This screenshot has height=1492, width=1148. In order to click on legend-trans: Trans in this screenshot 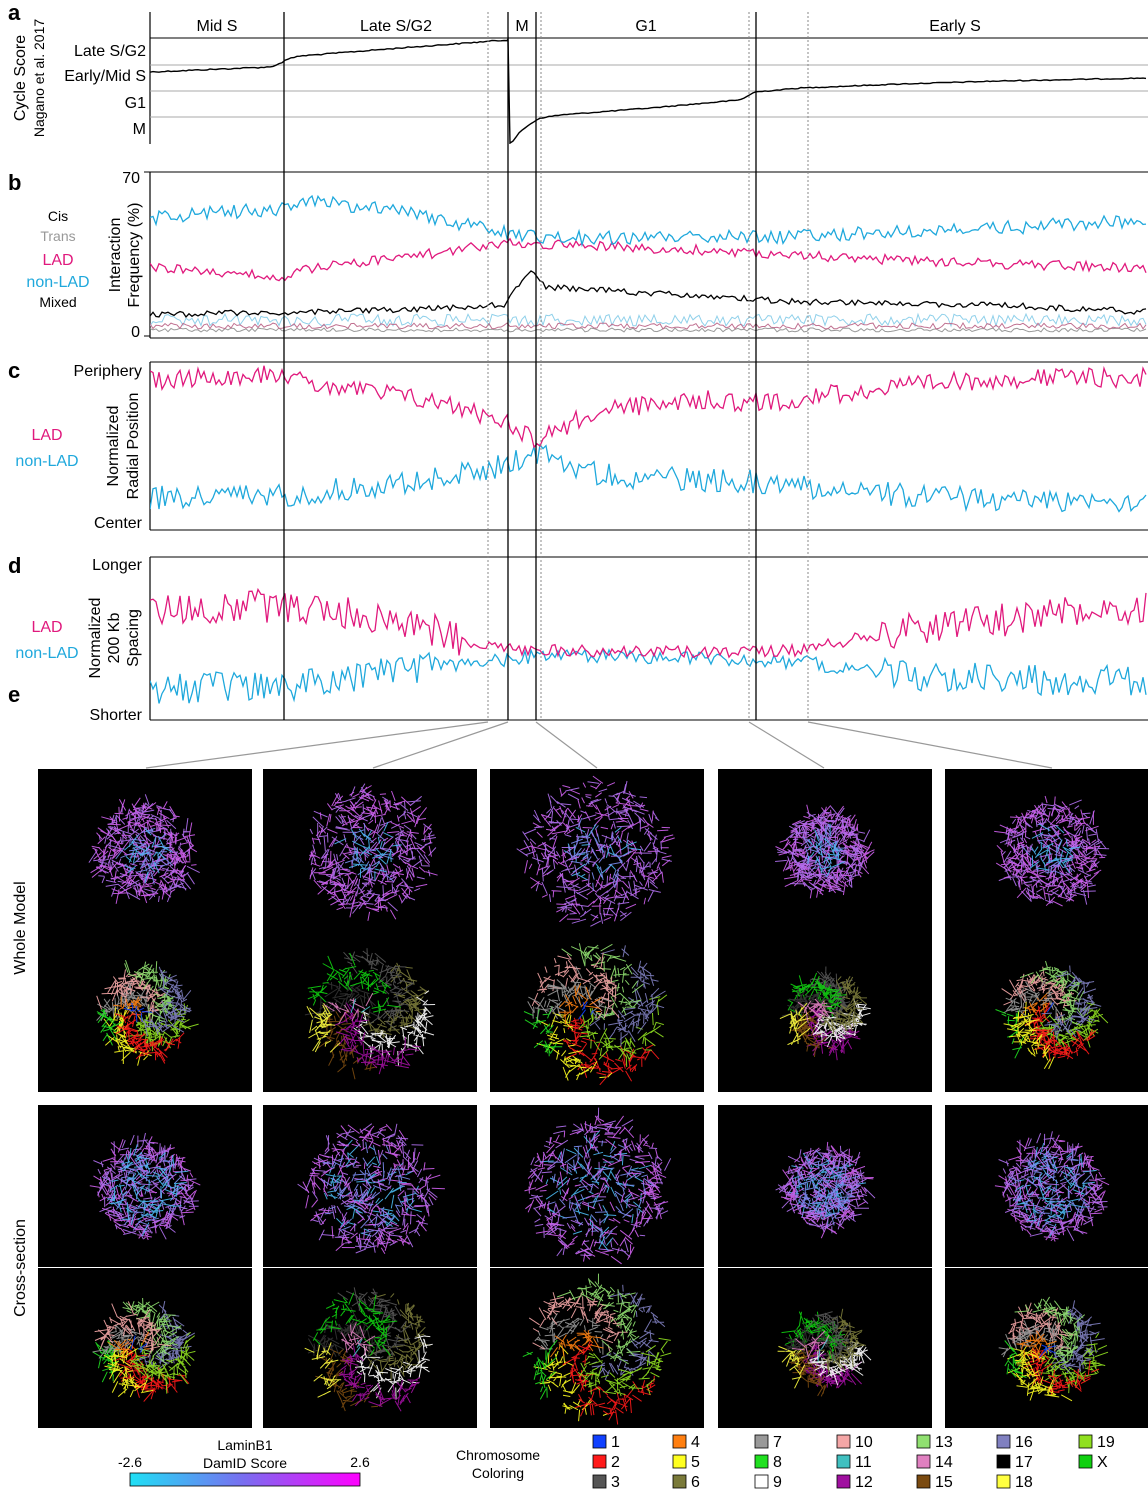, I will do `click(57, 236)`.